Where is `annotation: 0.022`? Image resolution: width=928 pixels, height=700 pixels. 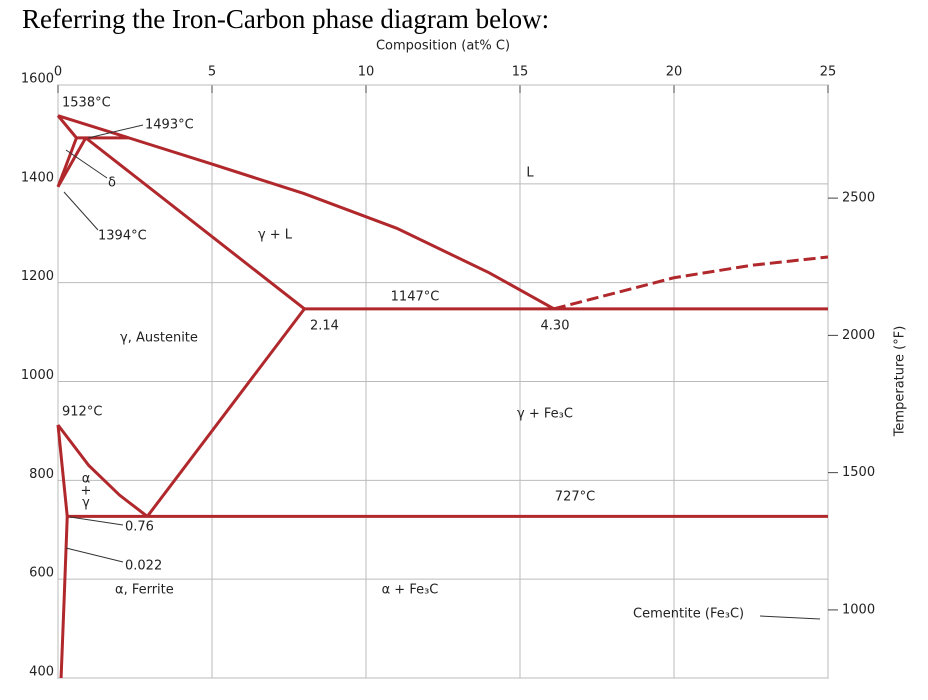 annotation: 0.022 is located at coordinates (143, 566).